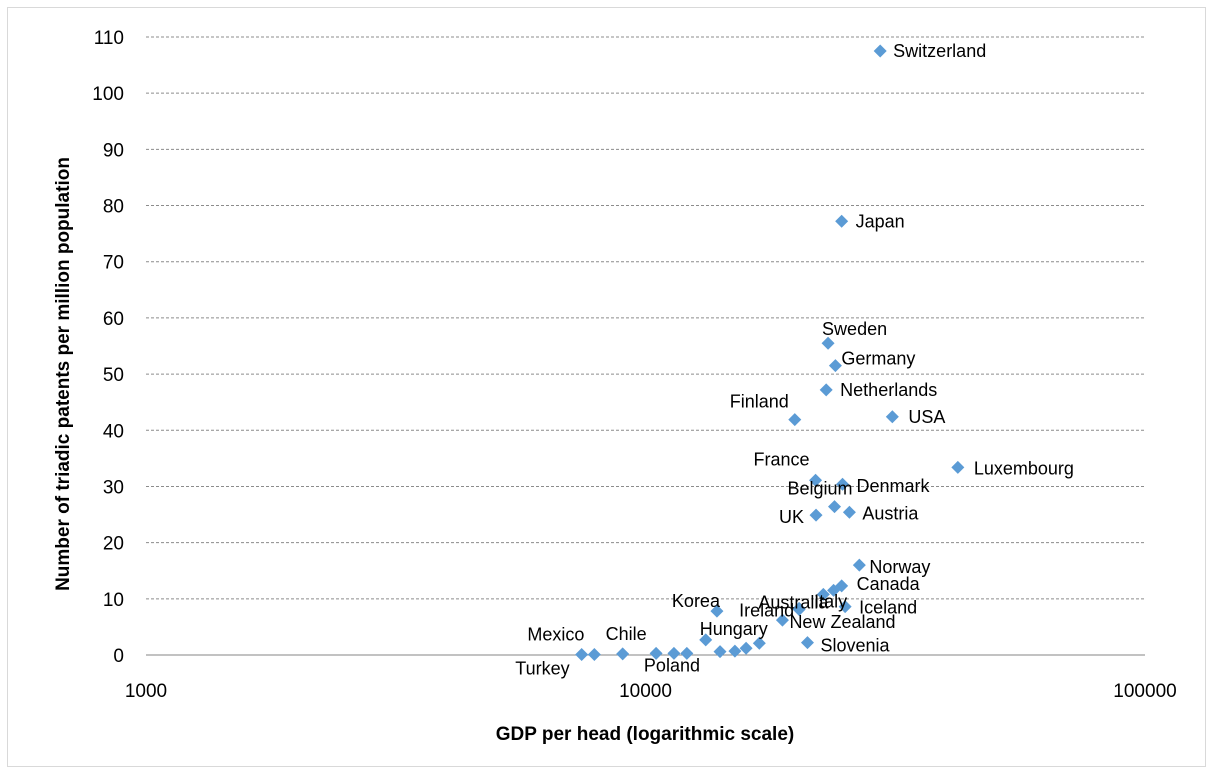 The image size is (1213, 774). What do you see at coordinates (939, 51) in the screenshot?
I see `point-label: Switzerland` at bounding box center [939, 51].